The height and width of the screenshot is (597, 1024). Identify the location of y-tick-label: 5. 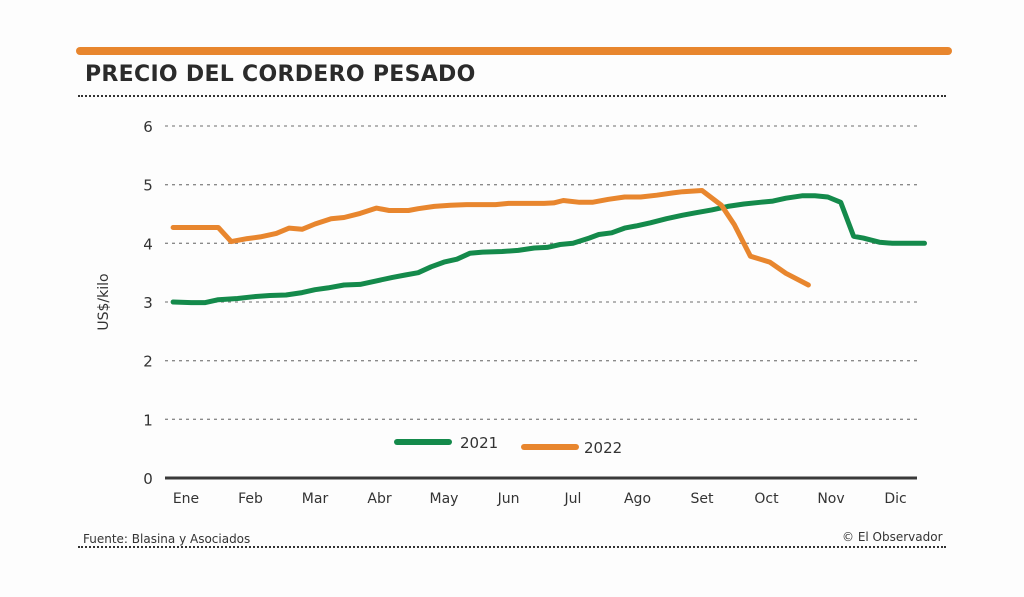
(148, 186).